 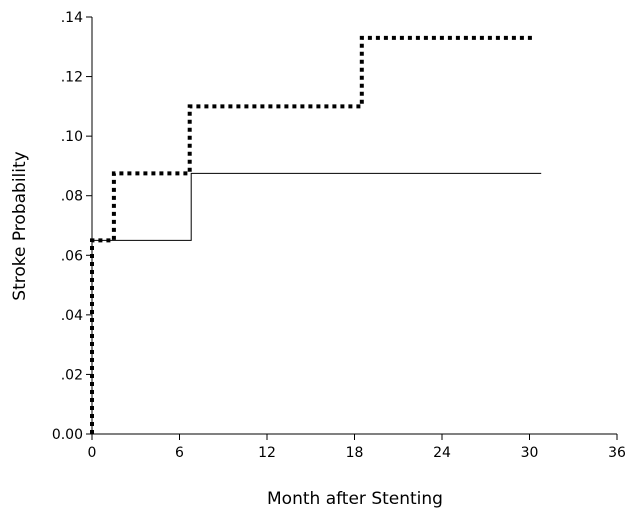 What do you see at coordinates (67, 435) in the screenshot?
I see `y-tick-label: 0.00` at bounding box center [67, 435].